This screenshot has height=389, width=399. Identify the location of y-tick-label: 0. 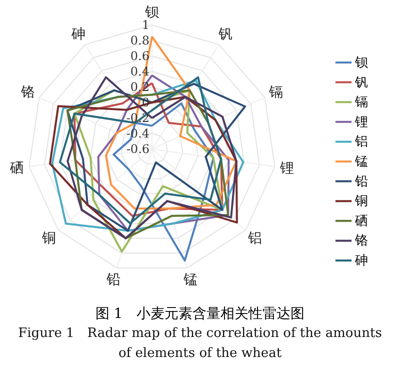
(146, 103).